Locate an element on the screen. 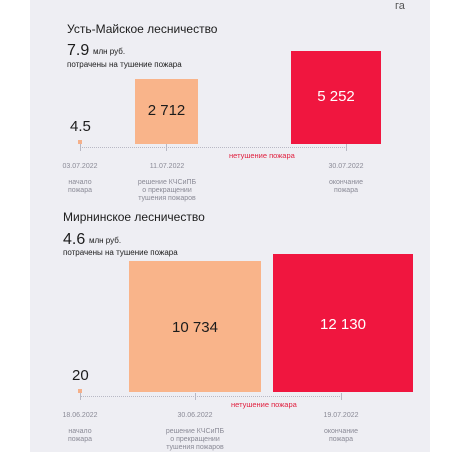  unit-label: га is located at coordinates (400, 6).